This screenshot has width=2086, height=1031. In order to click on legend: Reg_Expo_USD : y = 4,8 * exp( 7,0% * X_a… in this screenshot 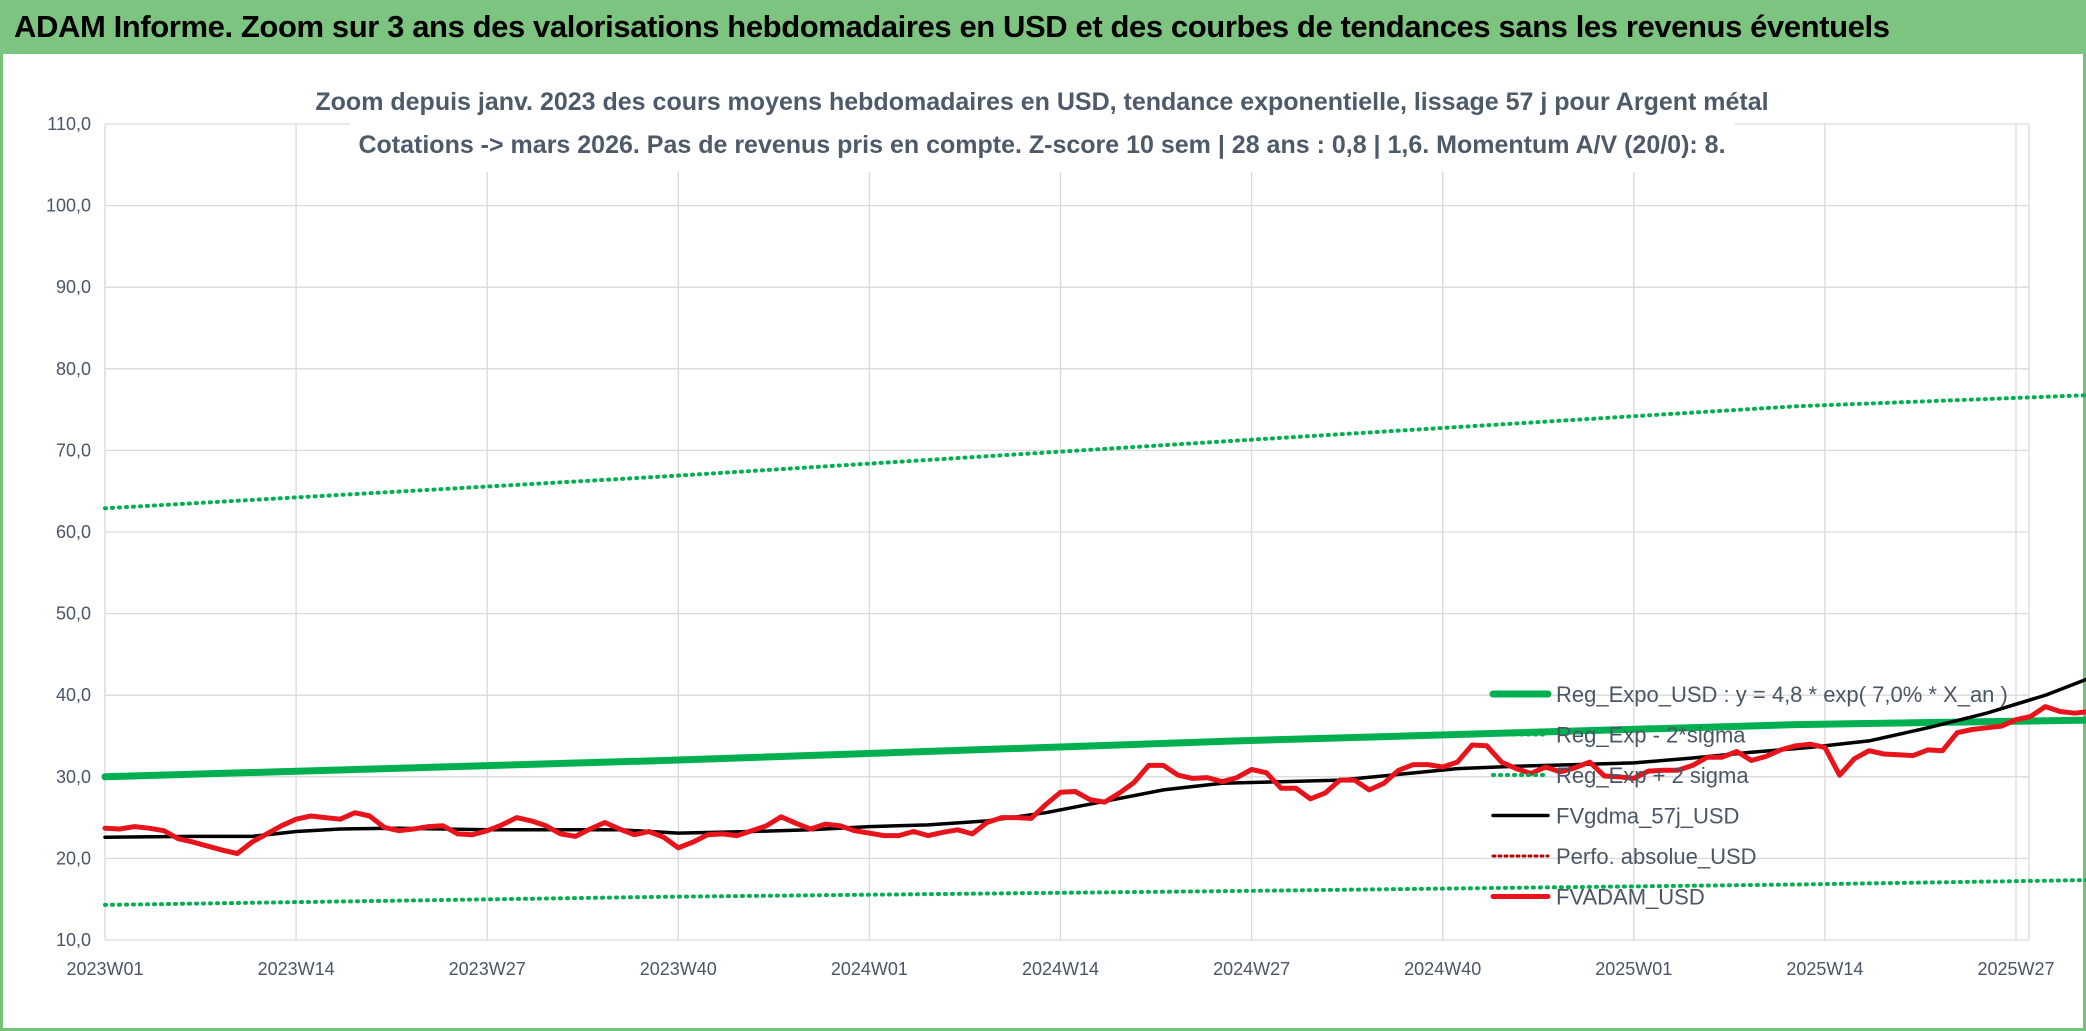, I will do `click(1748, 796)`.